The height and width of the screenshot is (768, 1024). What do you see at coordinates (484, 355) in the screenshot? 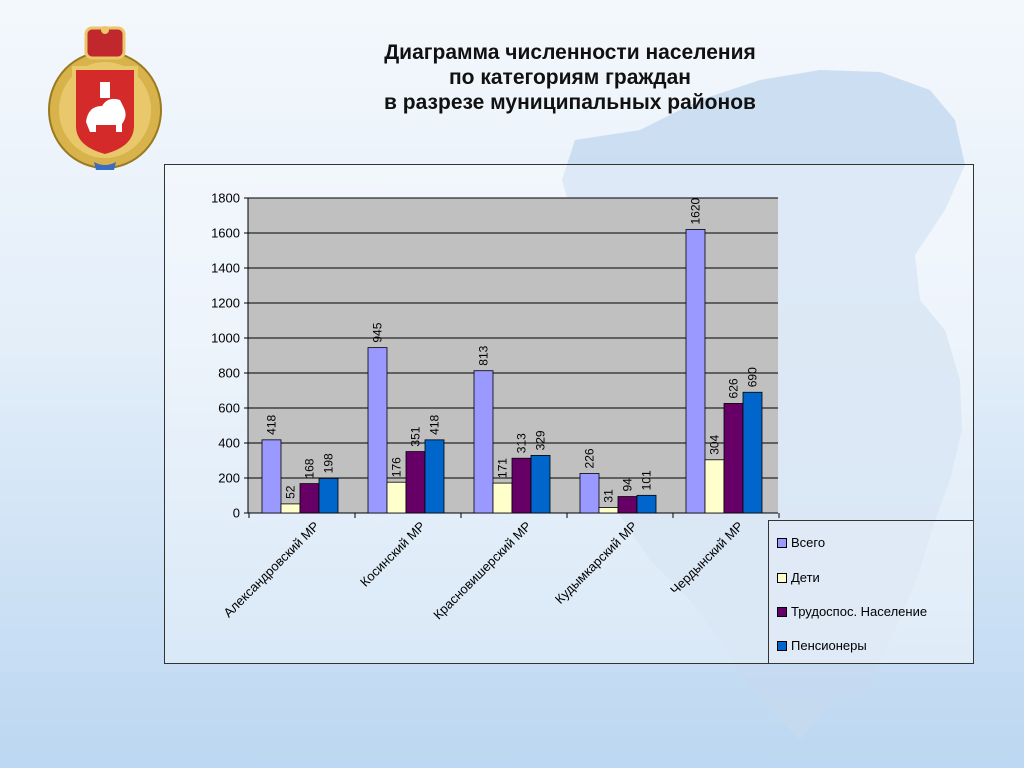
I see `data-label: 813` at bounding box center [484, 355].